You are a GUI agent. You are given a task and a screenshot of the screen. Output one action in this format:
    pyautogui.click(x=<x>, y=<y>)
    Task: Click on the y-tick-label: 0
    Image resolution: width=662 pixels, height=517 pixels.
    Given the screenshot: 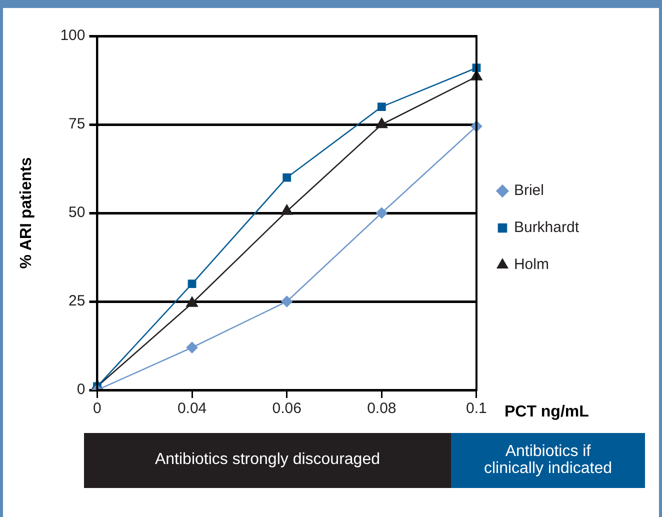 What is the action you would take?
    pyautogui.click(x=81, y=389)
    